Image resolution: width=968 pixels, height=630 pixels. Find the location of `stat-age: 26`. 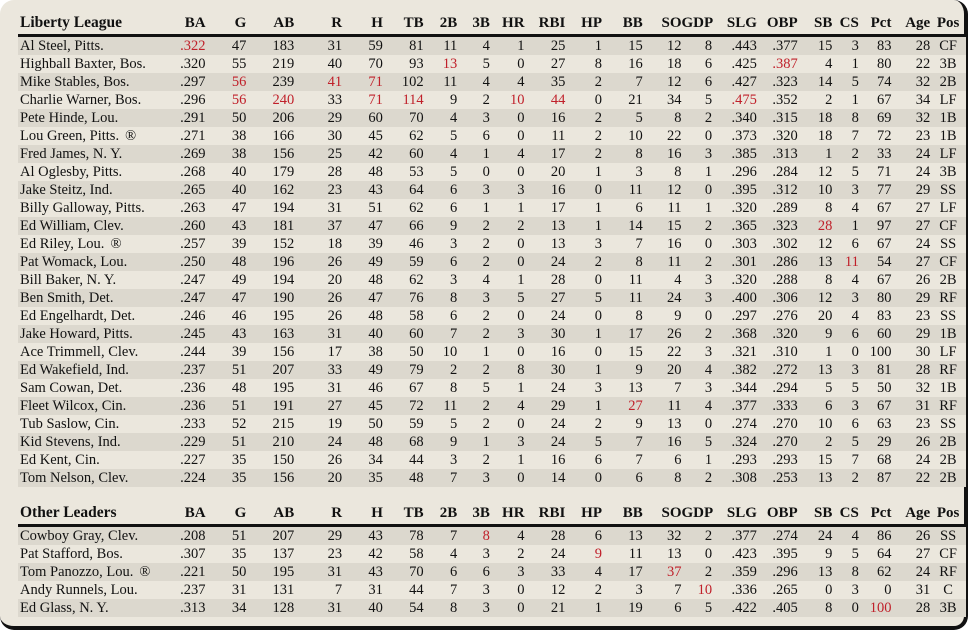

stat-age: 26 is located at coordinates (911, 535).